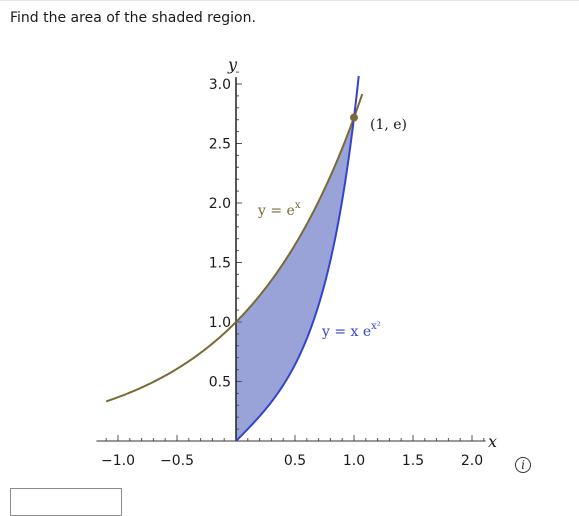 The width and height of the screenshot is (579, 516). I want to click on y-tick-label: 0.5, so click(220, 383).